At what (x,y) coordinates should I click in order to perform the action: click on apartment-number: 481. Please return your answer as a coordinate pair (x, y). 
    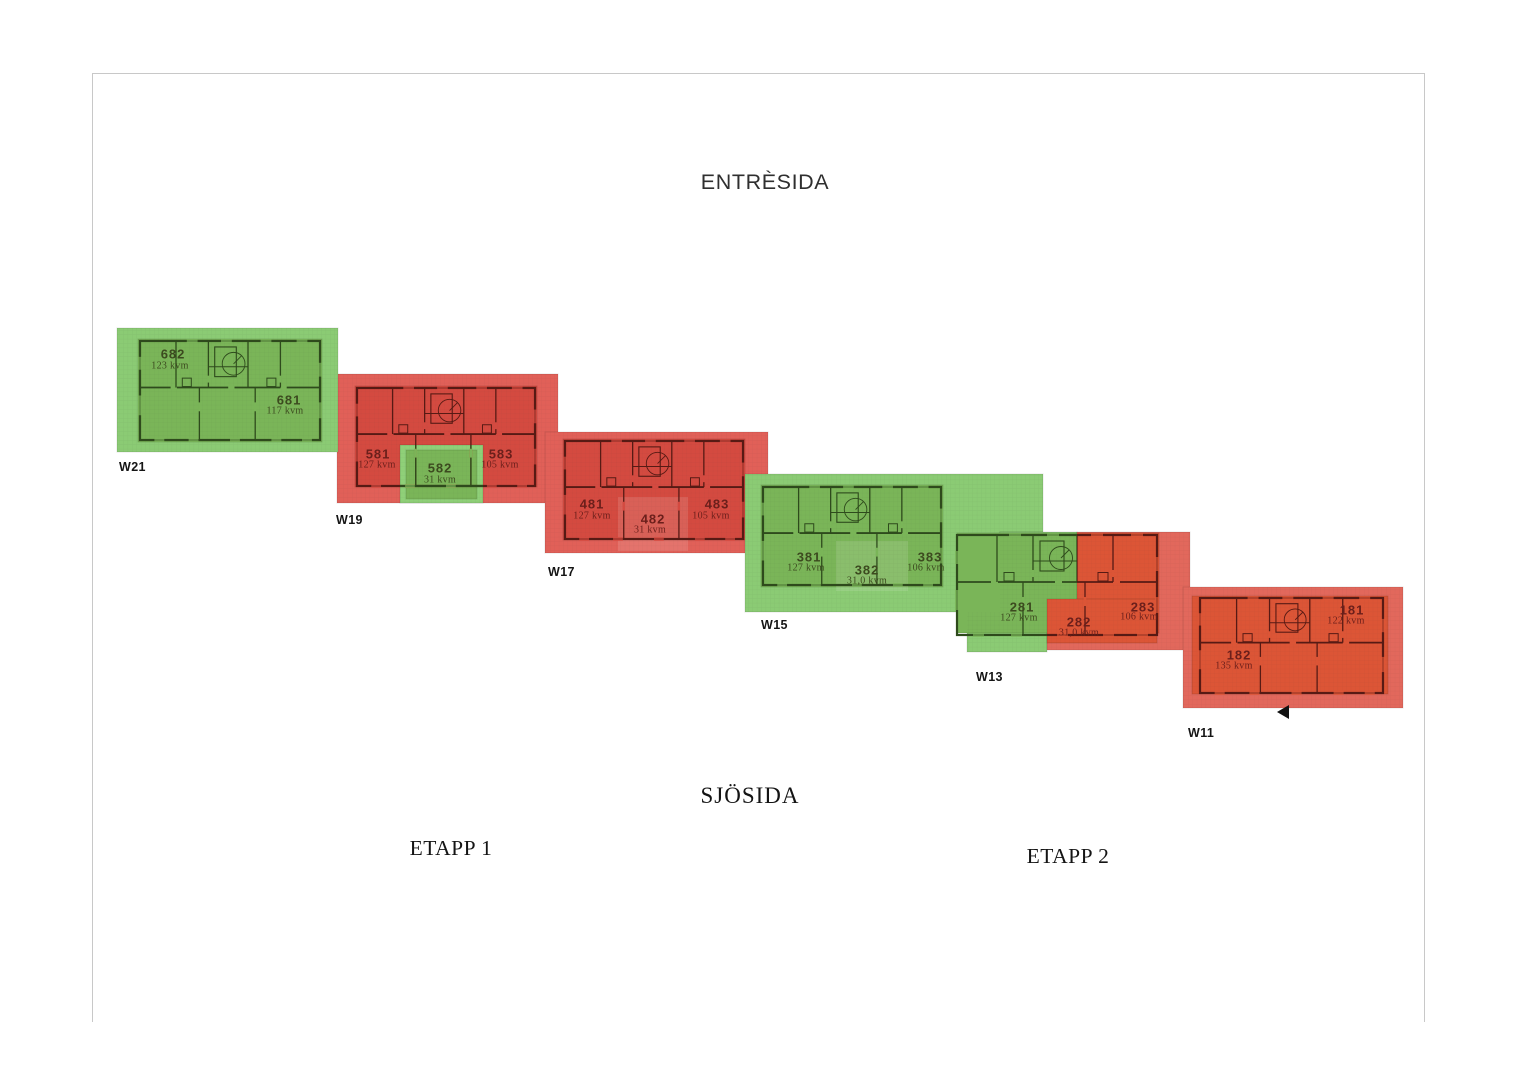
    Looking at the image, I should click on (592, 504).